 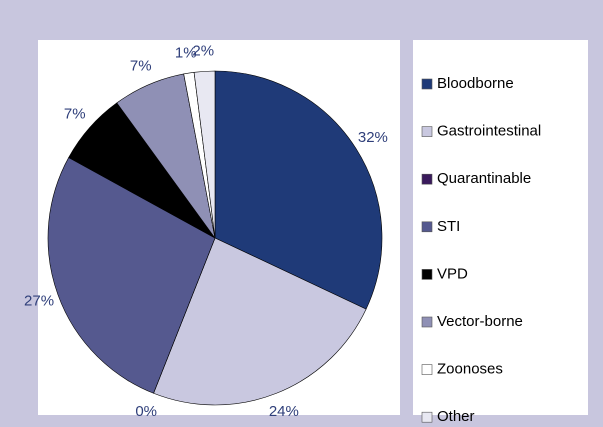 I want to click on legend-label: VPD, so click(x=452, y=273).